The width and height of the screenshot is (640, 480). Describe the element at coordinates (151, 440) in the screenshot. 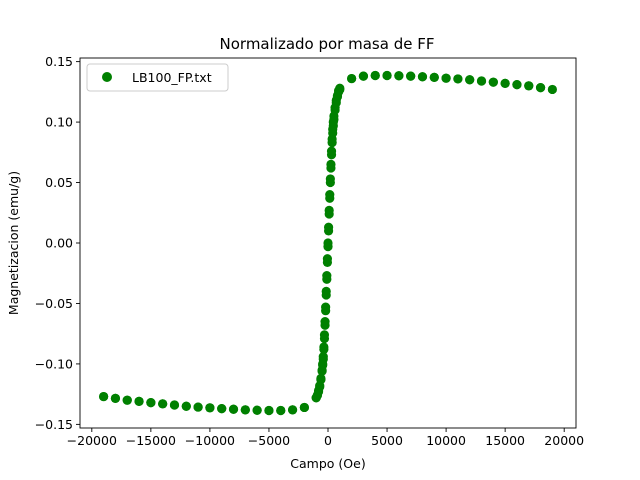

I see `x-tick-label: −15000` at that location.